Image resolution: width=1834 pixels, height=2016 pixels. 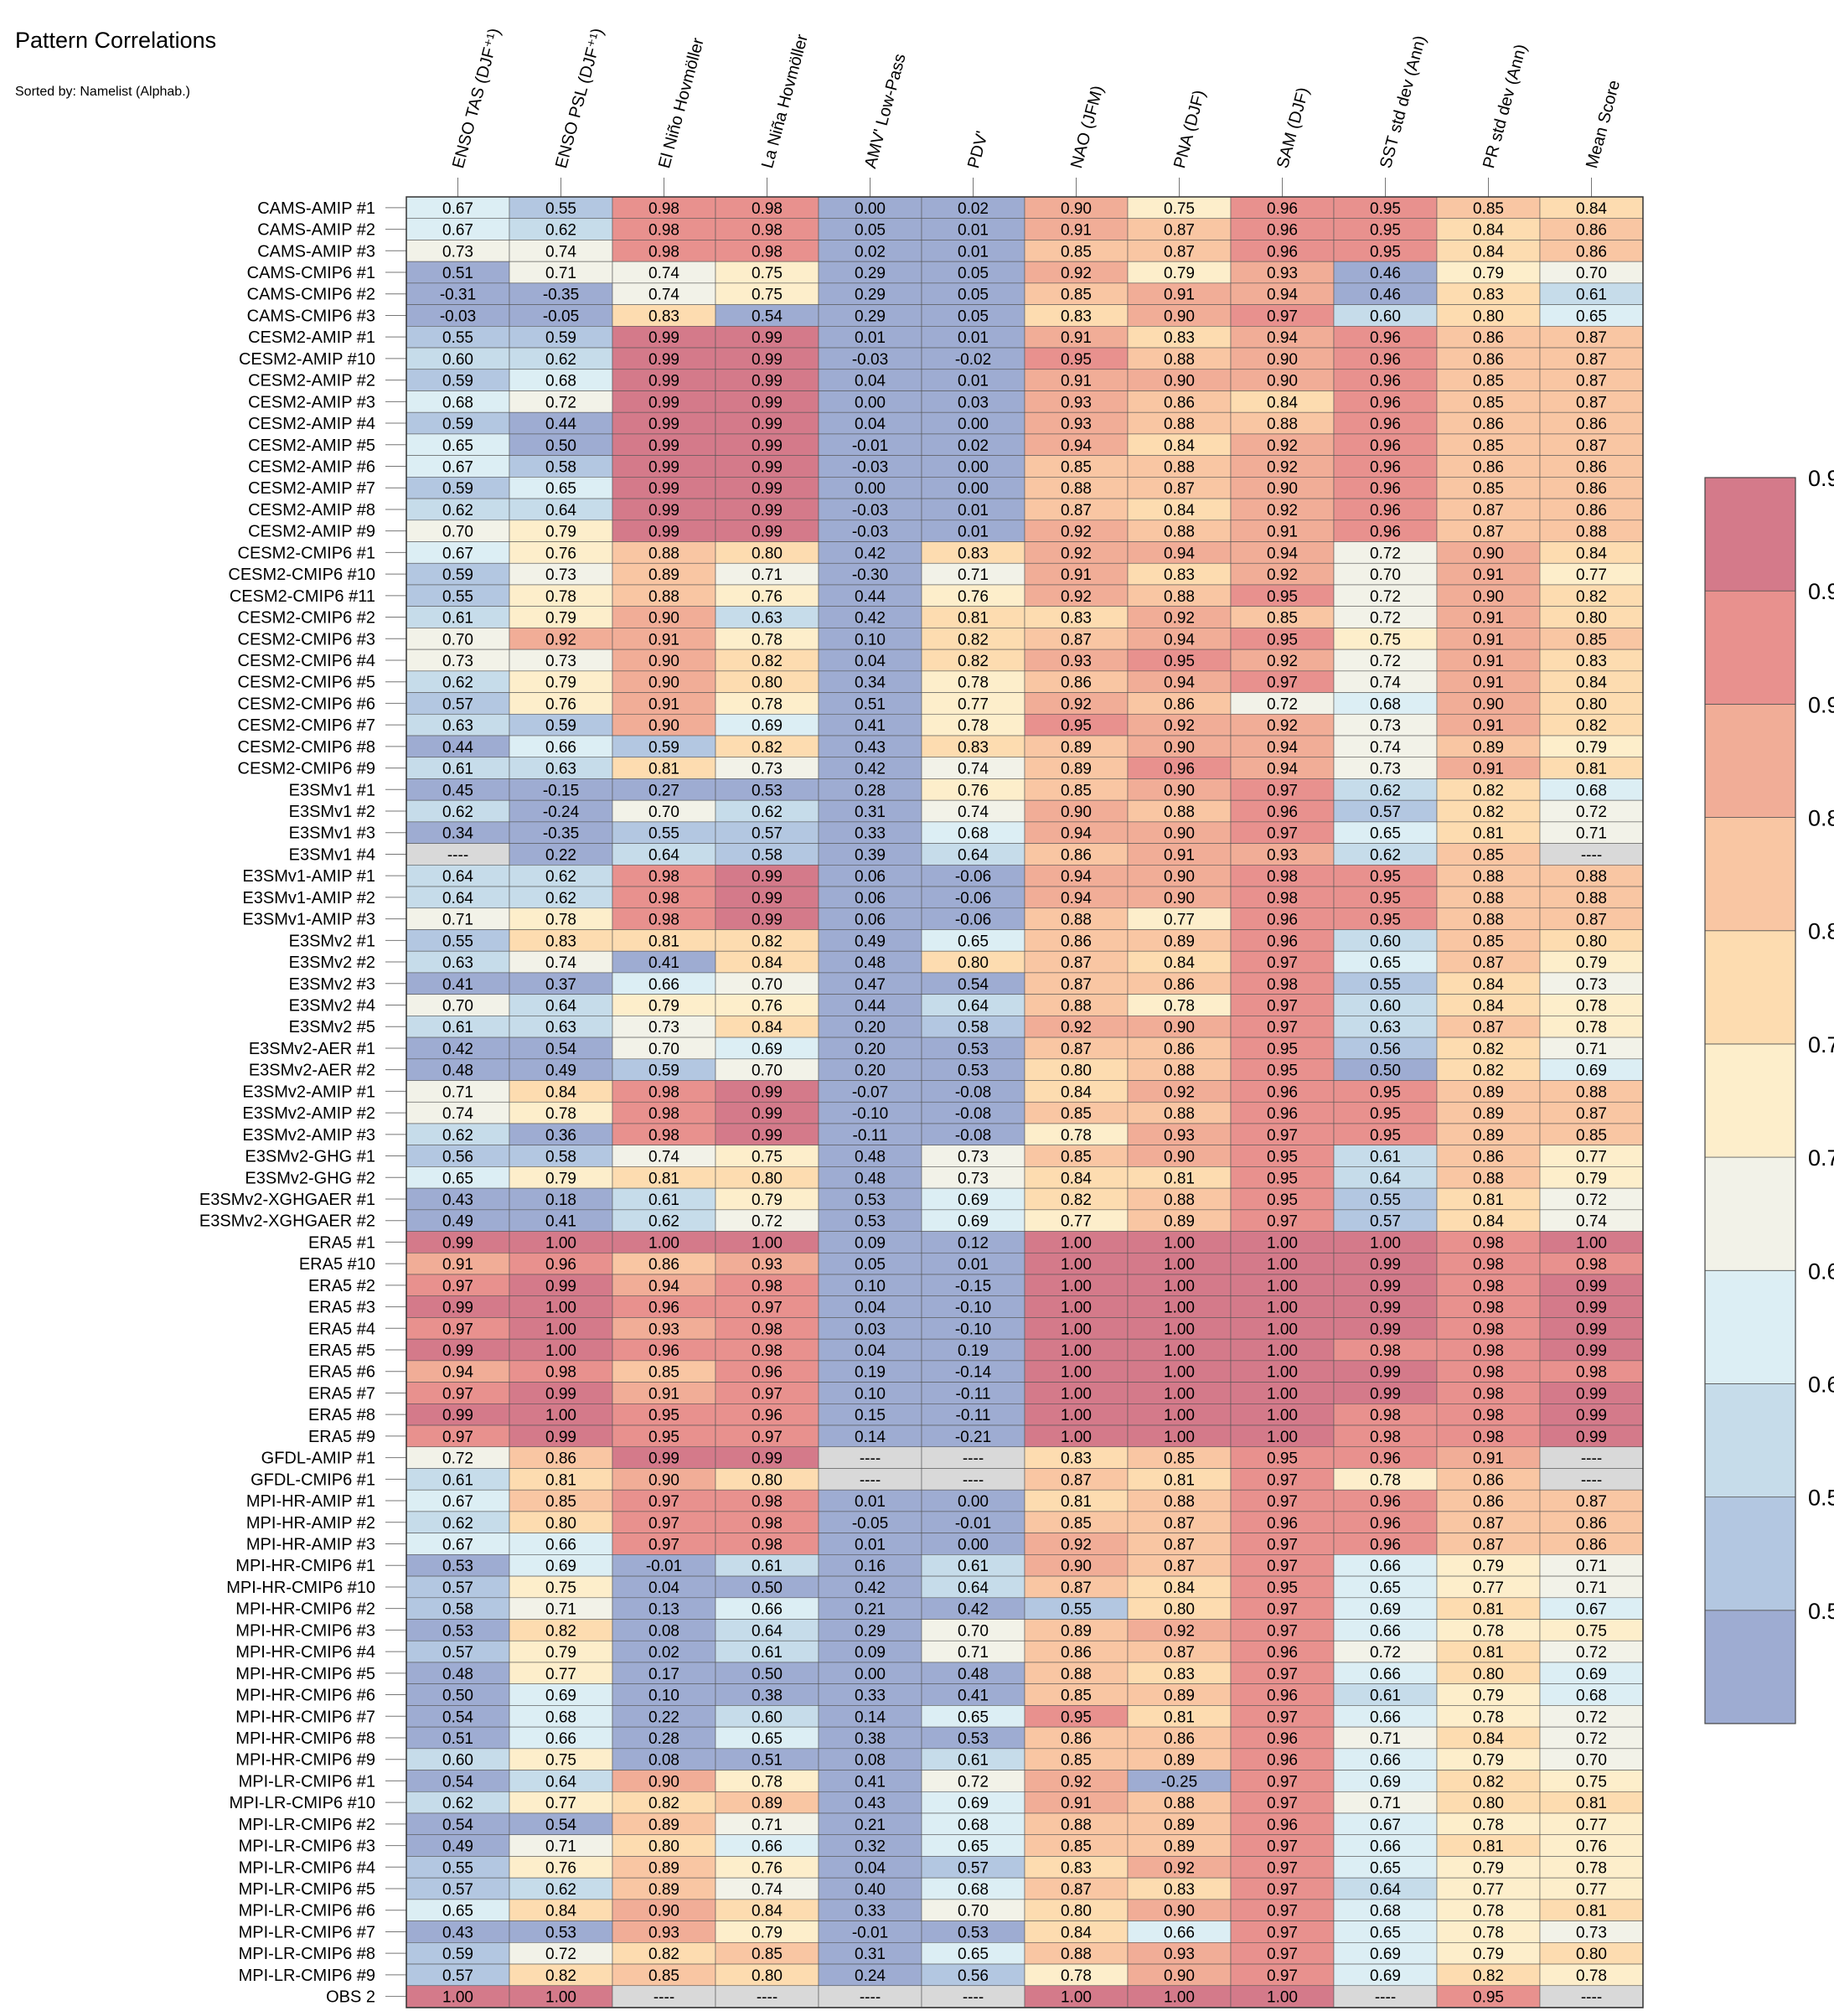 I want to click on row-label: ERA5 #9, so click(x=341, y=1437).